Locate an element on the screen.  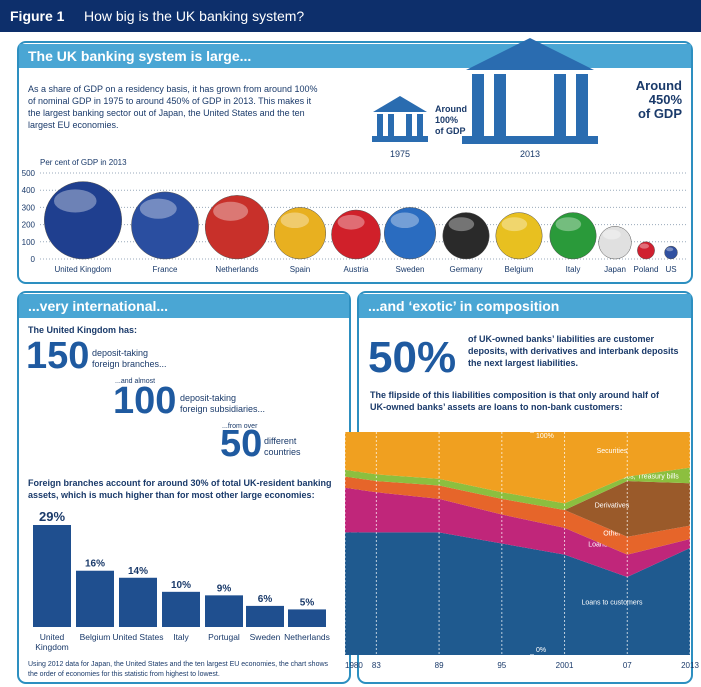
x-tick-label: United States is located at coordinates (138, 637).